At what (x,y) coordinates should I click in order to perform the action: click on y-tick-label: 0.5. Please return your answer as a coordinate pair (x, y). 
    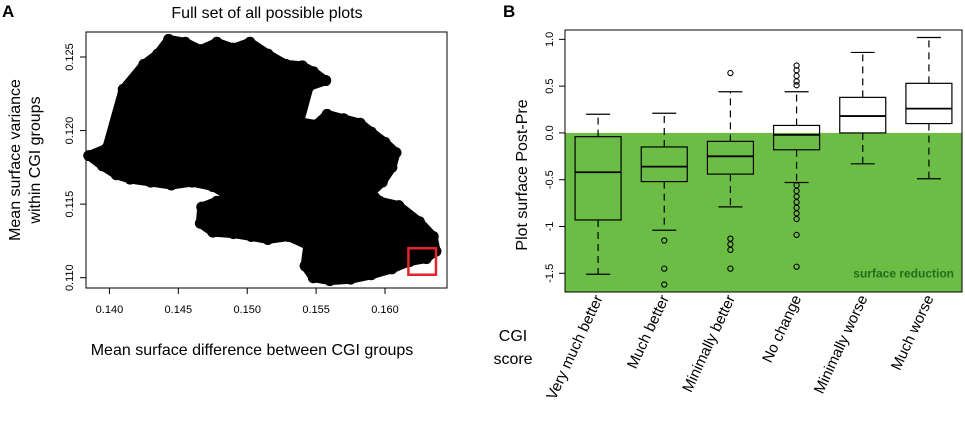
    Looking at the image, I should click on (550, 85).